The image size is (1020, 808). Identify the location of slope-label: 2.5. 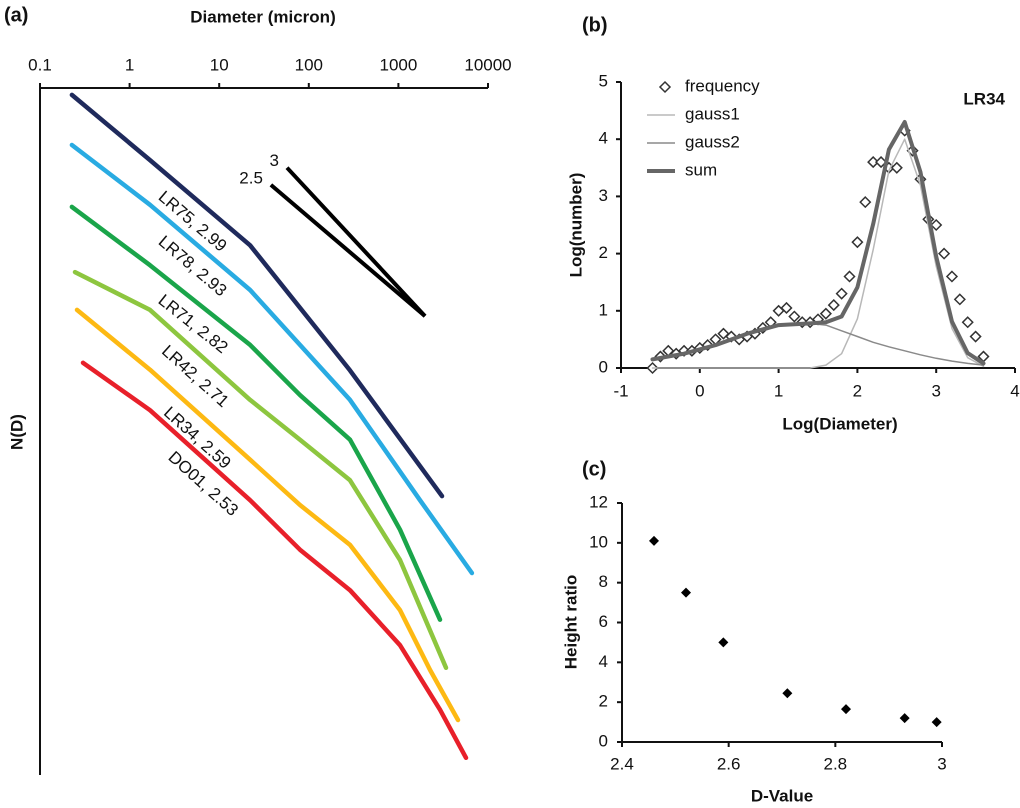
(251, 177).